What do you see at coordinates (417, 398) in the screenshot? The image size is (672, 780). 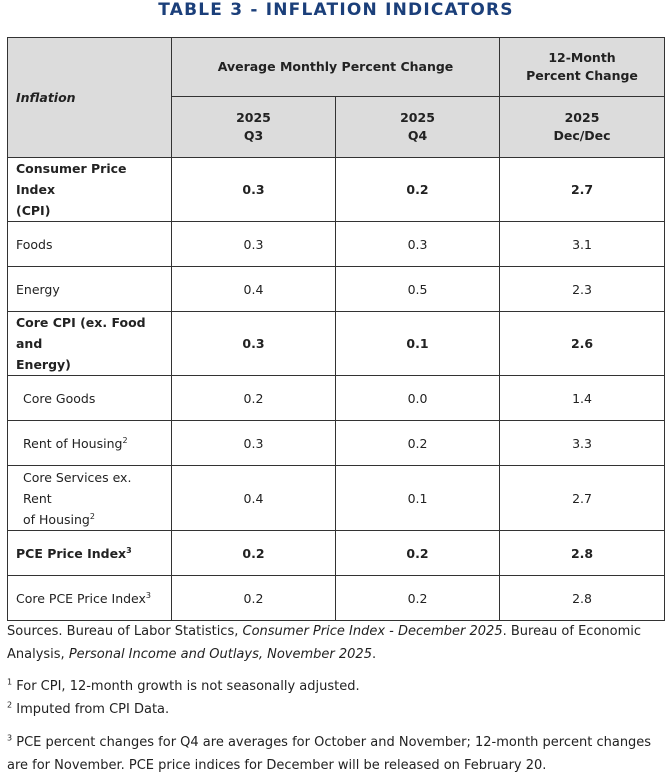 I see `cell-q4: 0.0` at bounding box center [417, 398].